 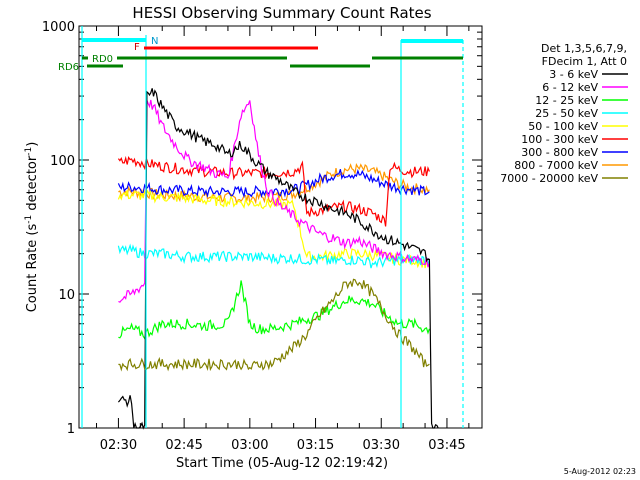 What do you see at coordinates (566, 100) in the screenshot?
I see `legend-entry-label: 12 - 25 keV` at bounding box center [566, 100].